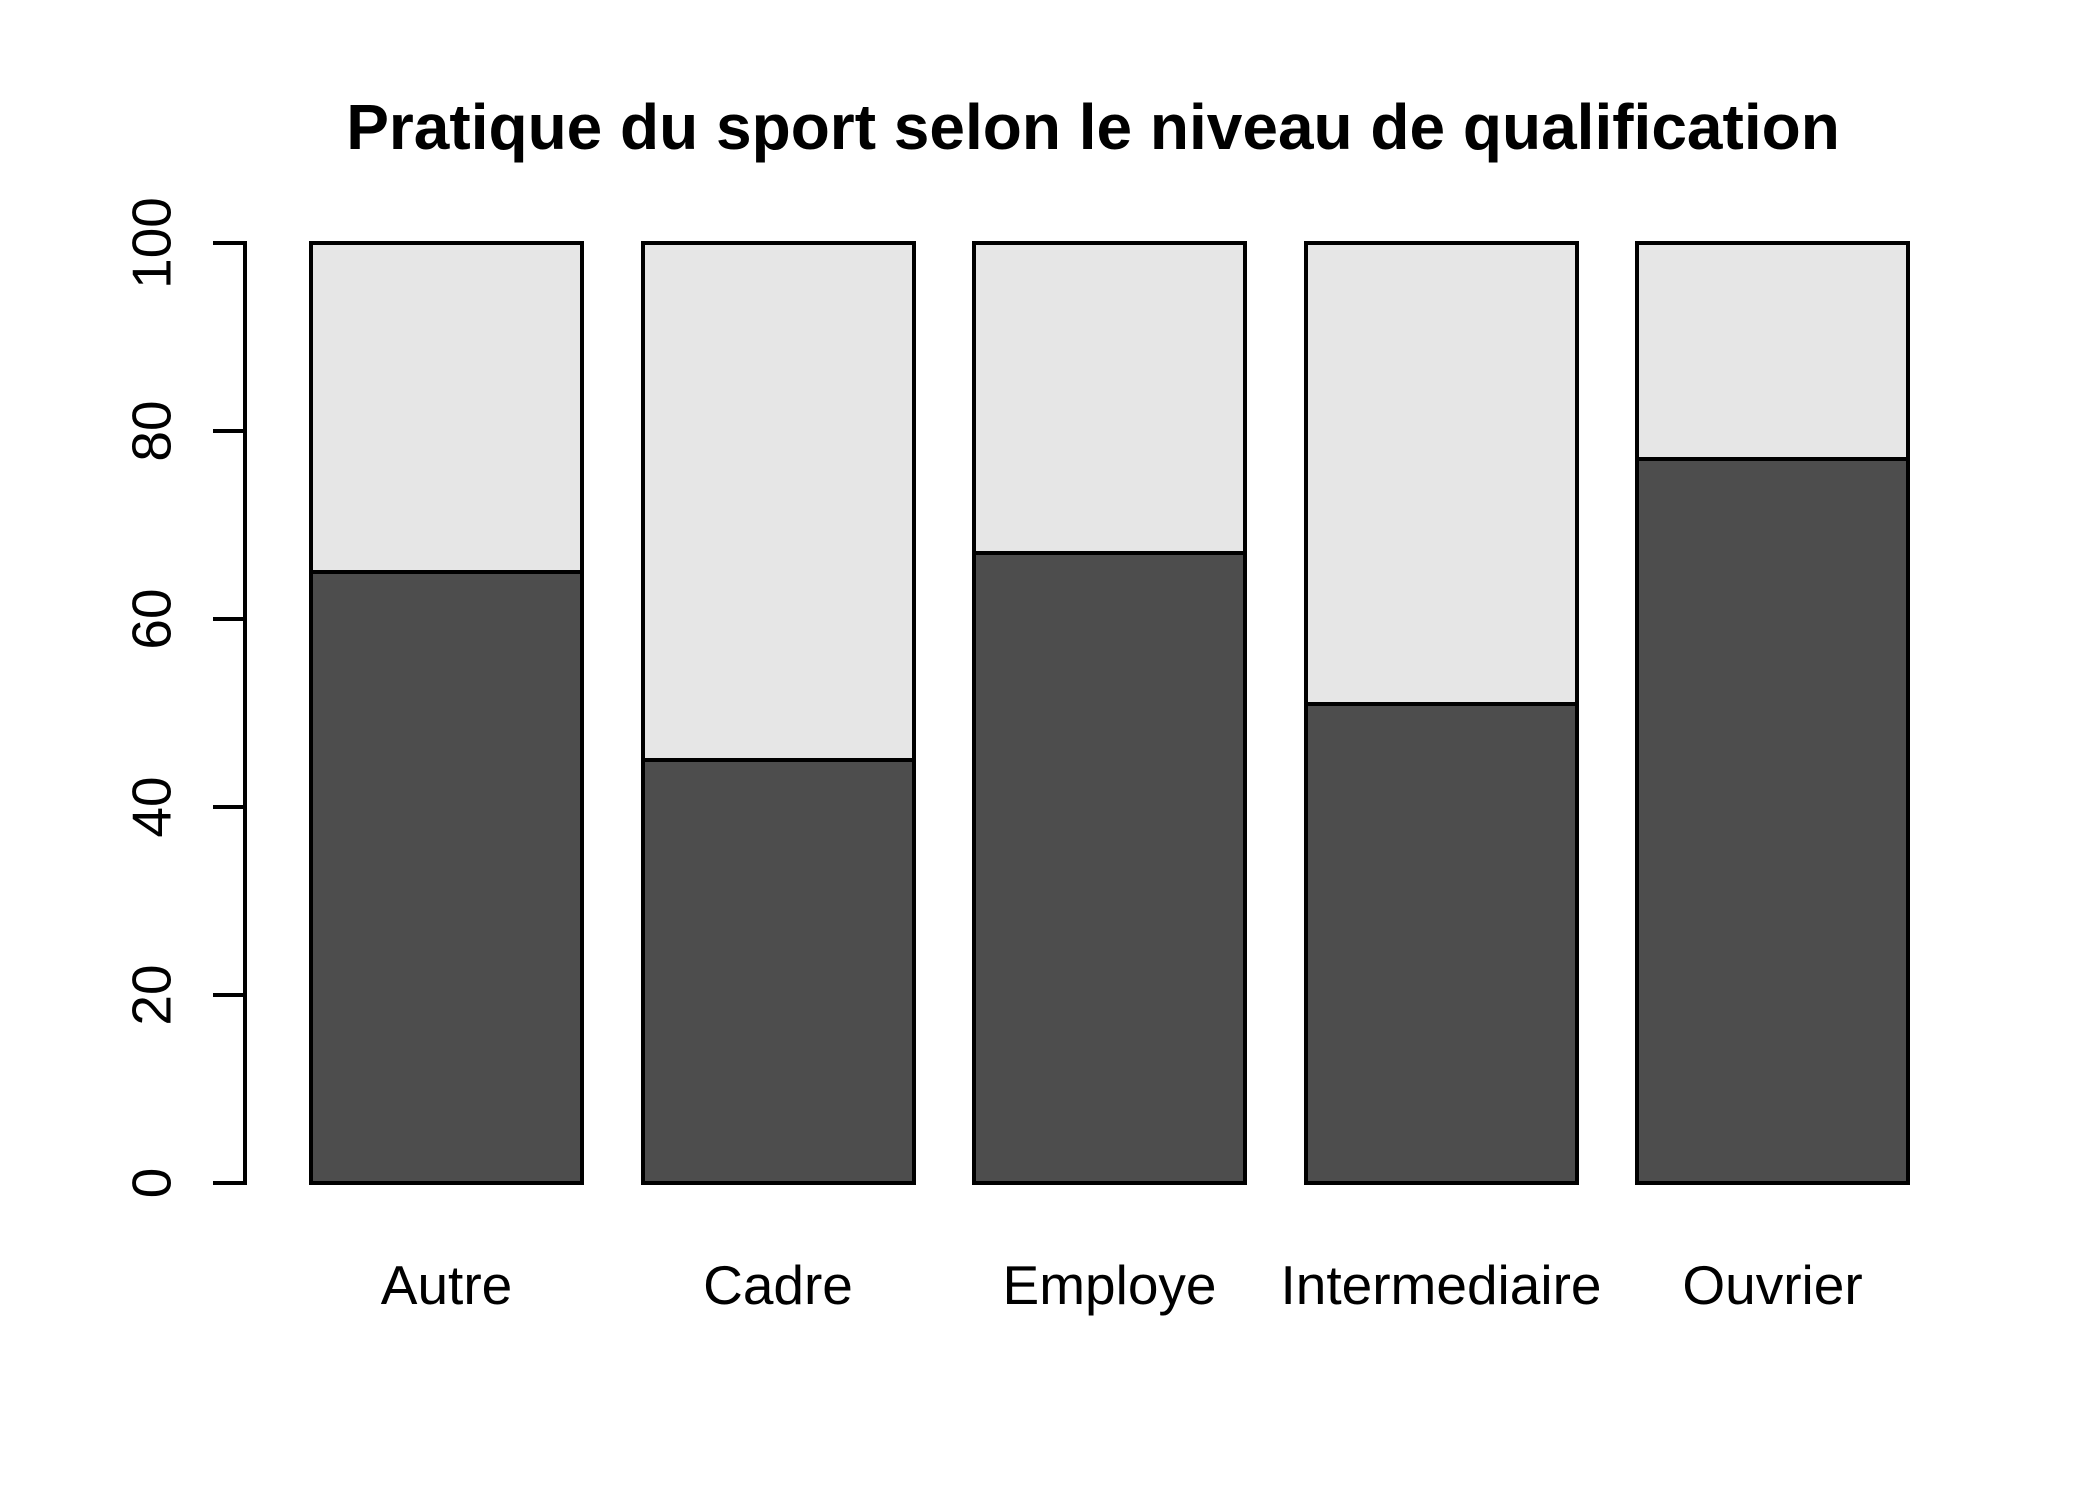  Describe the element at coordinates (1772, 1285) in the screenshot. I see `x-axis-label-ouvrier: Ouvrier` at that location.